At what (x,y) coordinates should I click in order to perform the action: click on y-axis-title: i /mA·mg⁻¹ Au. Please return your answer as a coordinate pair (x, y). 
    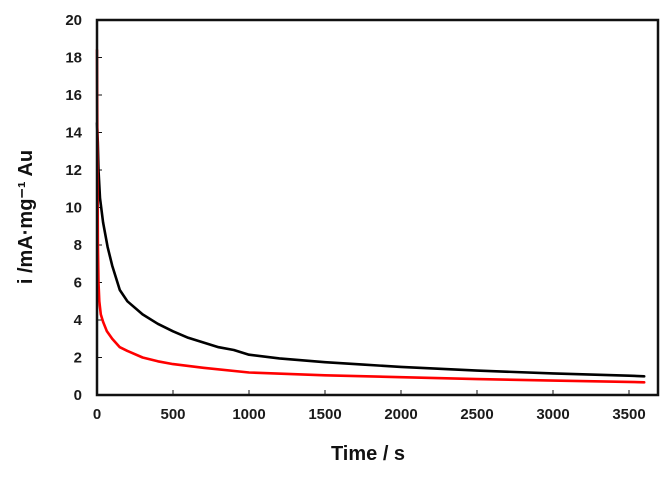
    Looking at the image, I should click on (26, 217).